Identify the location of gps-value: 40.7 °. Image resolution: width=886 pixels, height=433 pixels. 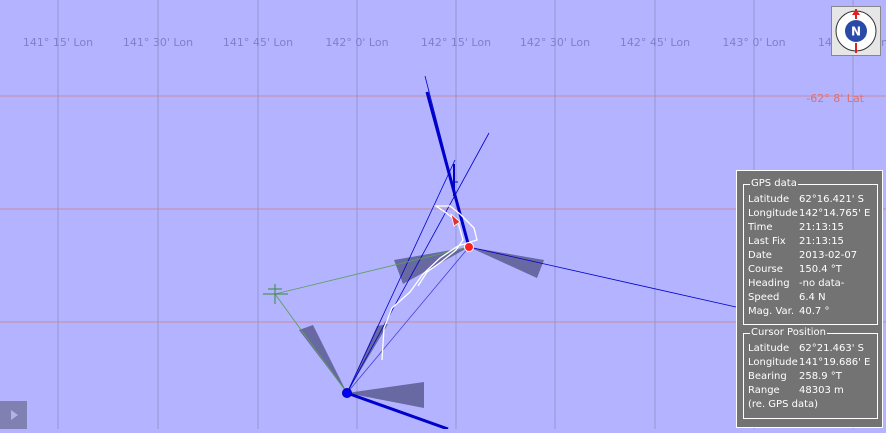
(814, 311).